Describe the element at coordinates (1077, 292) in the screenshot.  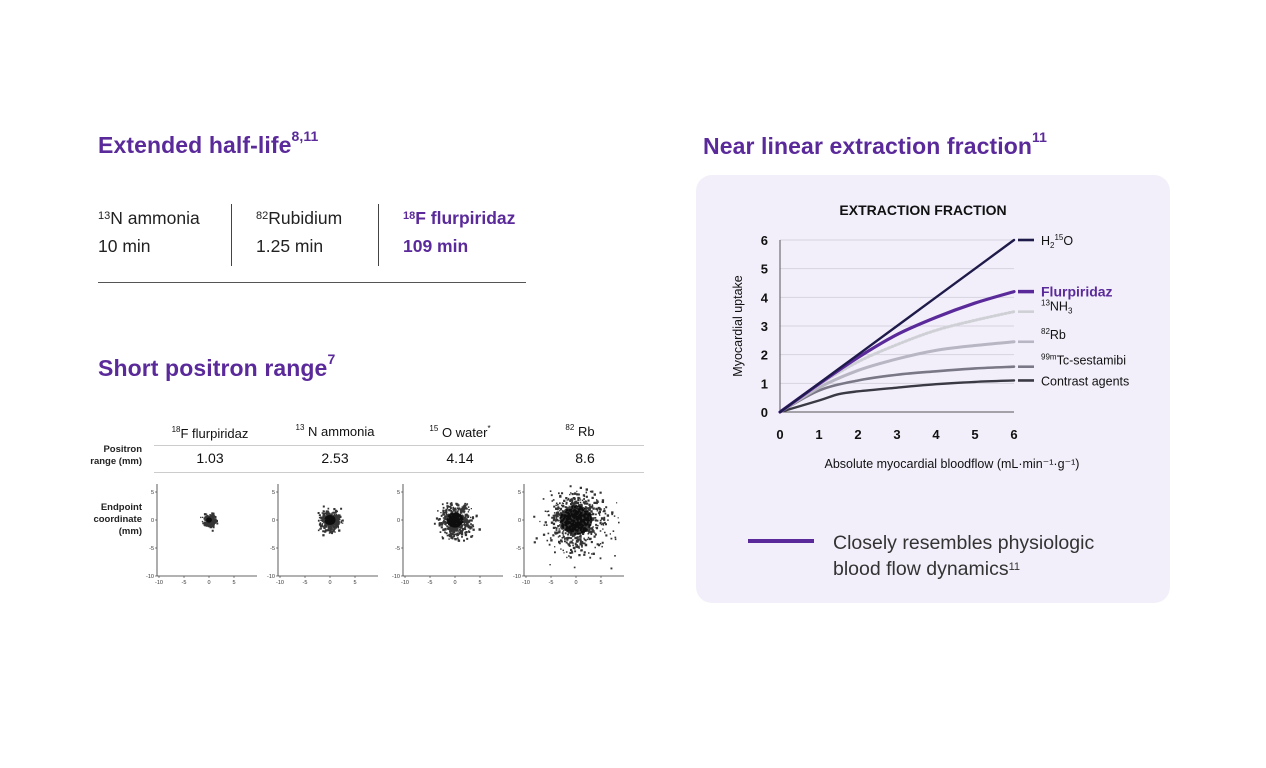
I see `series-label: Flurpiridaz` at that location.